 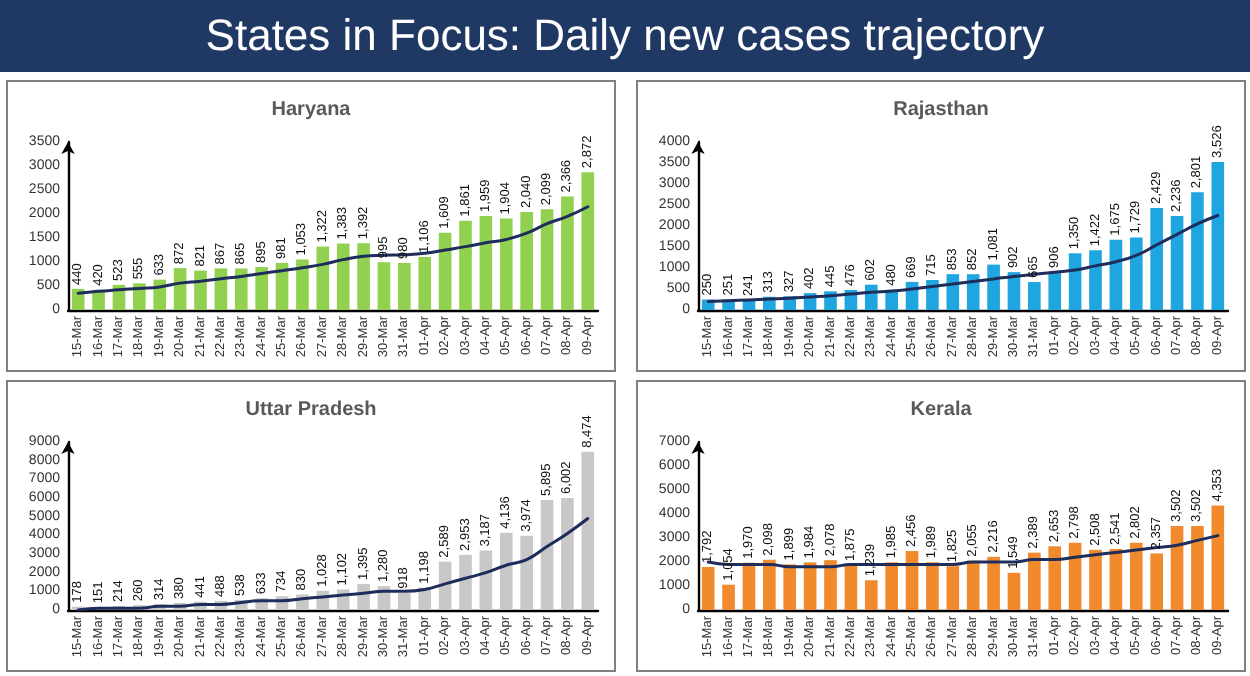 What do you see at coordinates (311, 110) in the screenshot?
I see `chart-title: Haryana` at bounding box center [311, 110].